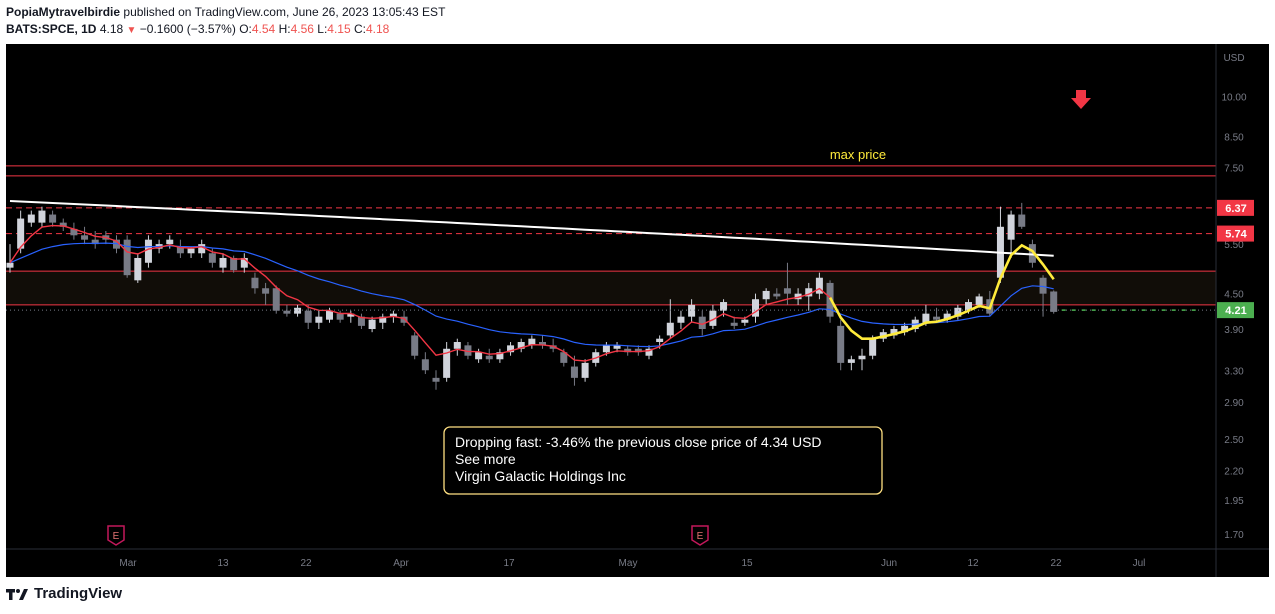  I want to click on publisher-name: PopiaMytravelbirdie, so click(63, 12).